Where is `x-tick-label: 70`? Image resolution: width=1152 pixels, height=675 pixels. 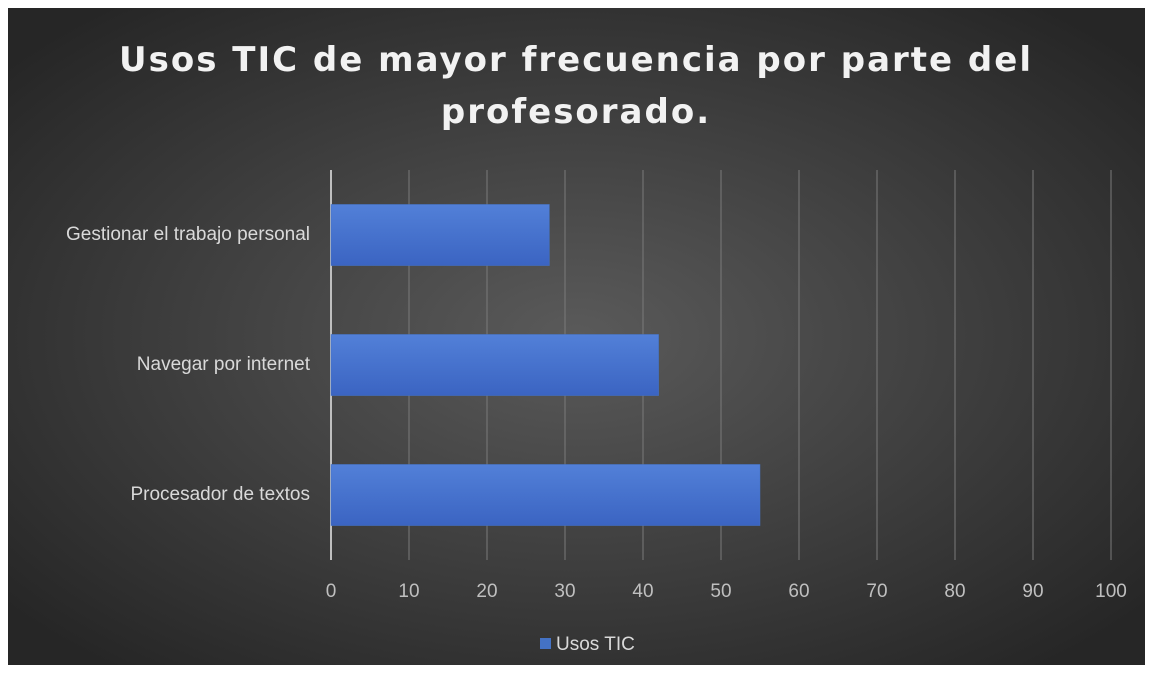 x-tick-label: 70 is located at coordinates (876, 591).